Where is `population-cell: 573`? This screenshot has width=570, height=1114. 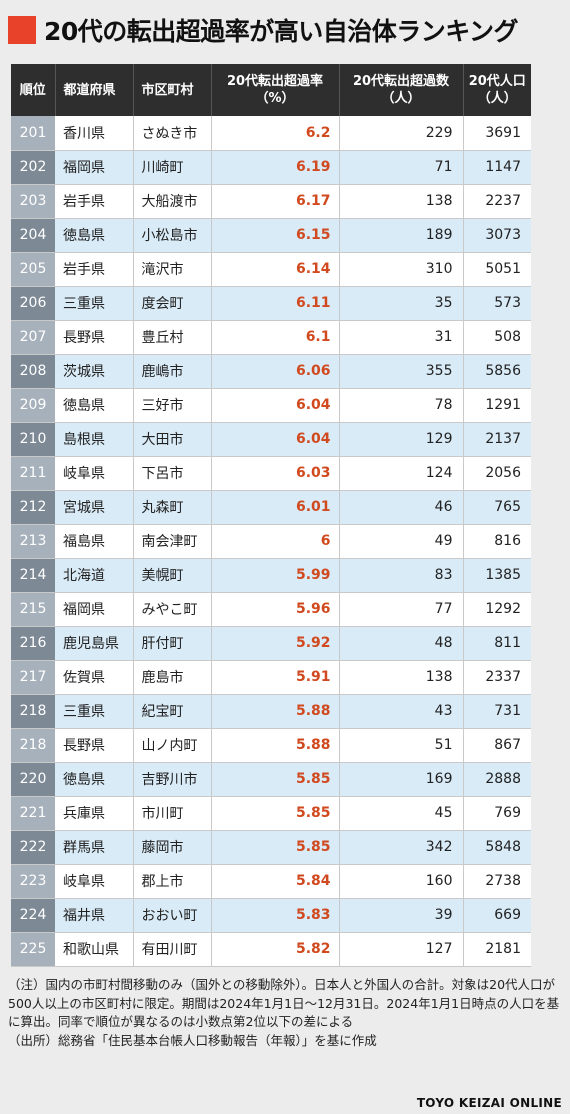
population-cell: 573 is located at coordinates (497, 303).